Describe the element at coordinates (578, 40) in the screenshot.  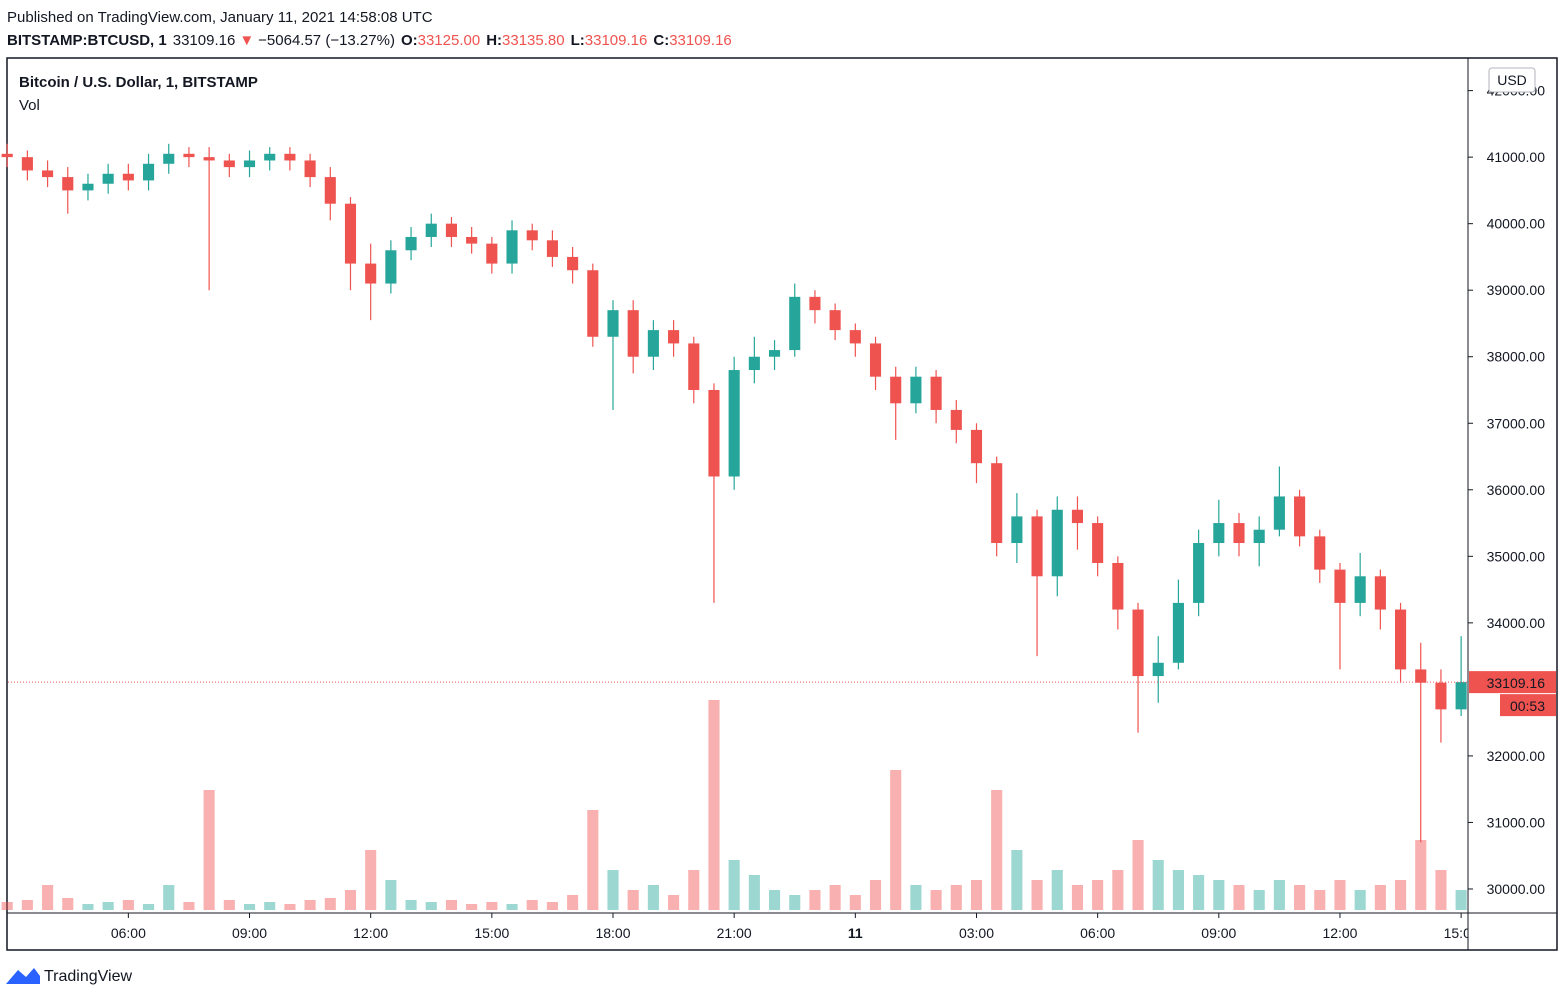
I see `l-label: L:` at that location.